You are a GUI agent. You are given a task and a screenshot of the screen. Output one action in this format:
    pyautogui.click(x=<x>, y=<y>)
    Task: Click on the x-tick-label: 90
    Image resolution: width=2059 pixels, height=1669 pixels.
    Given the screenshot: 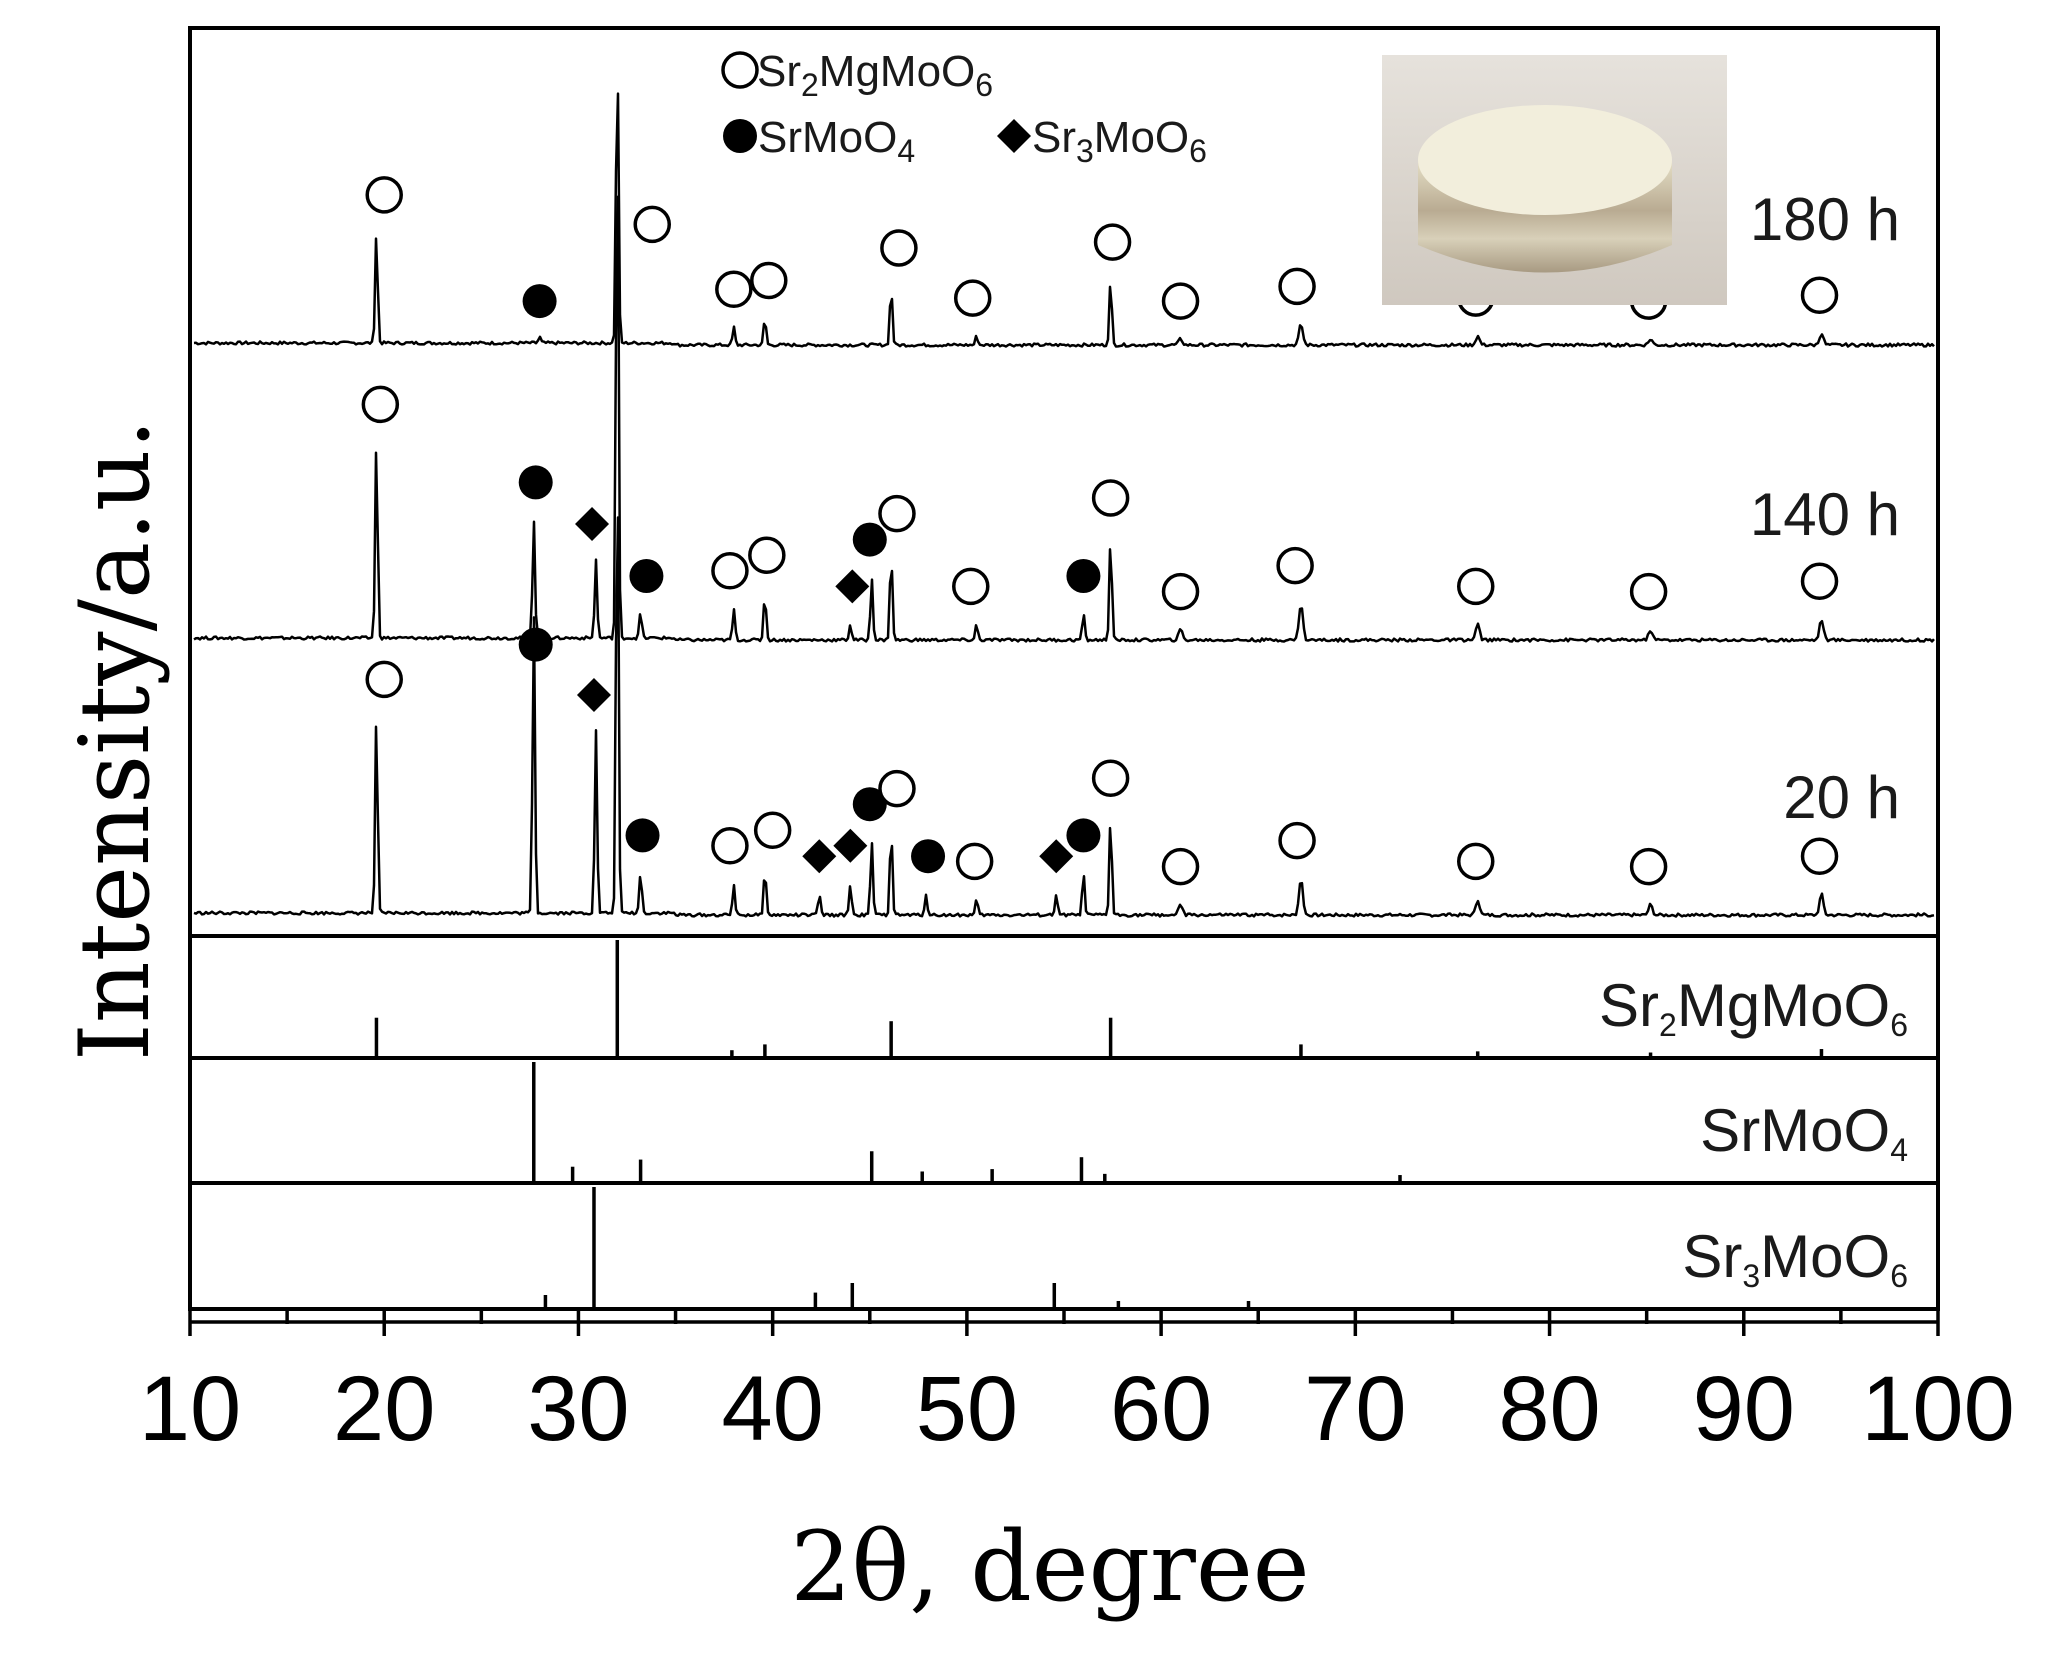 What is the action you would take?
    pyautogui.click(x=1744, y=1409)
    